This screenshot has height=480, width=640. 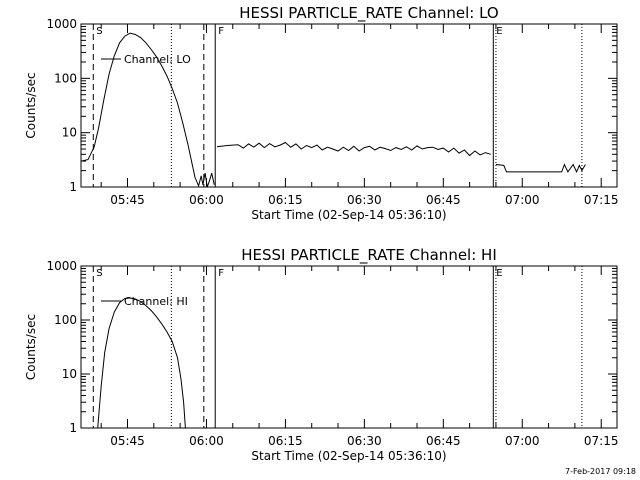 I want to click on chart-title: HESSI PARTICLE_RATE Channel: HI, so click(x=369, y=255).